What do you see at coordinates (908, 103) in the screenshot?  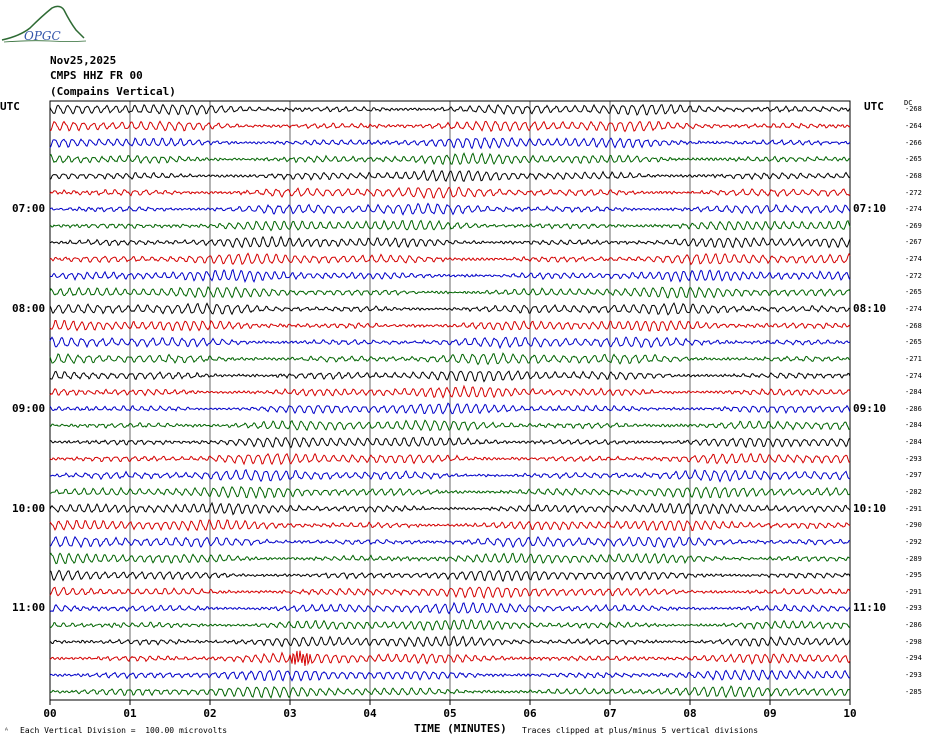 I see `dc-header-label: DC` at bounding box center [908, 103].